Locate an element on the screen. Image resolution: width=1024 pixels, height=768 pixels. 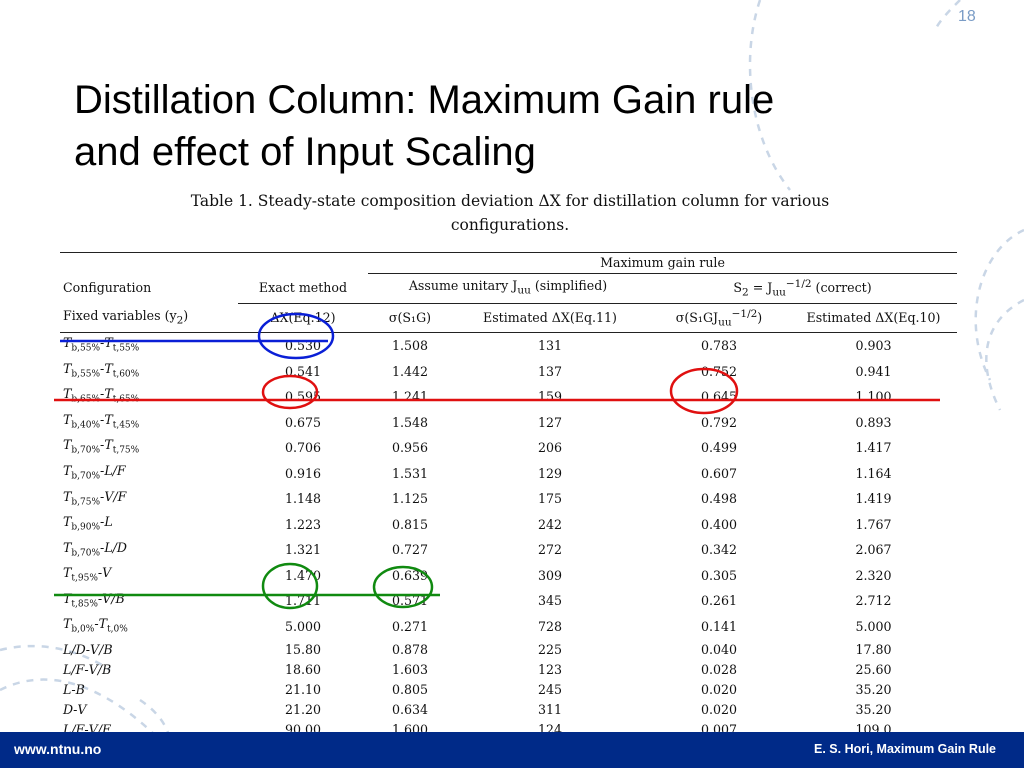
cell-configuration: Tb,55%-Tt,55% is located at coordinates (101, 344).